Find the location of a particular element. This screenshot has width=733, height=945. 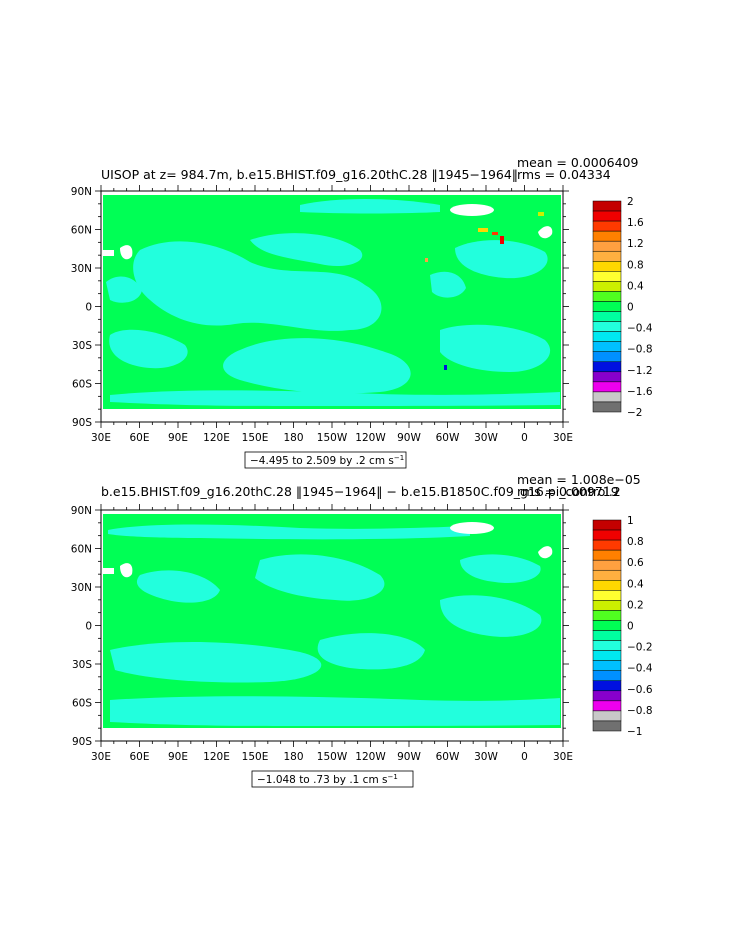

x-tick-label: 0 is located at coordinates (524, 438).